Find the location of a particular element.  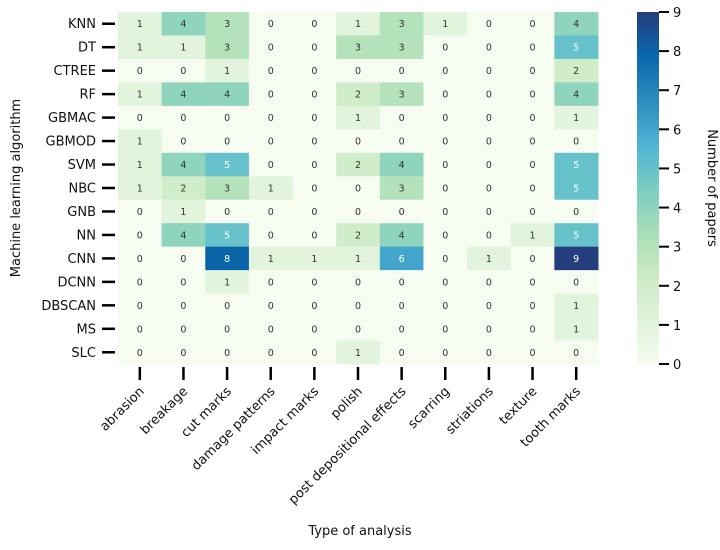

row-label: GBMAC is located at coordinates (72, 118).